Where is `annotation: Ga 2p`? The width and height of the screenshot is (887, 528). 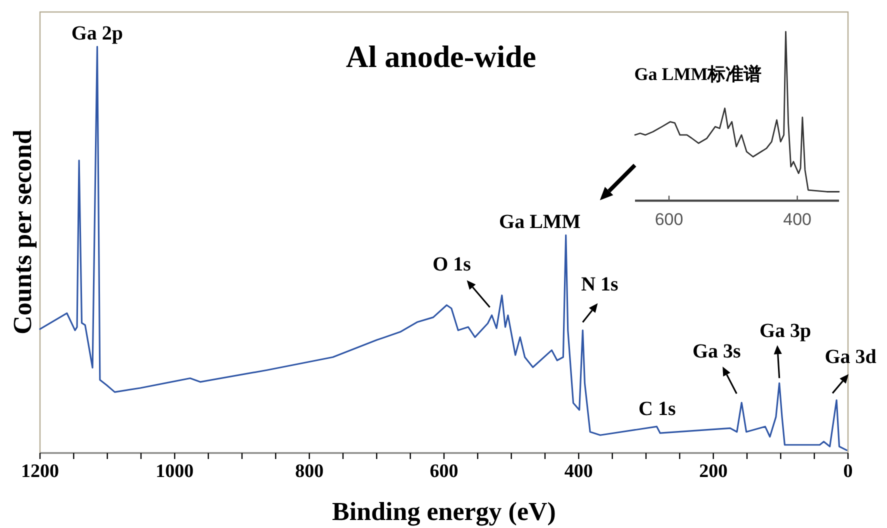
annotation: Ga 2p is located at coordinates (97, 33).